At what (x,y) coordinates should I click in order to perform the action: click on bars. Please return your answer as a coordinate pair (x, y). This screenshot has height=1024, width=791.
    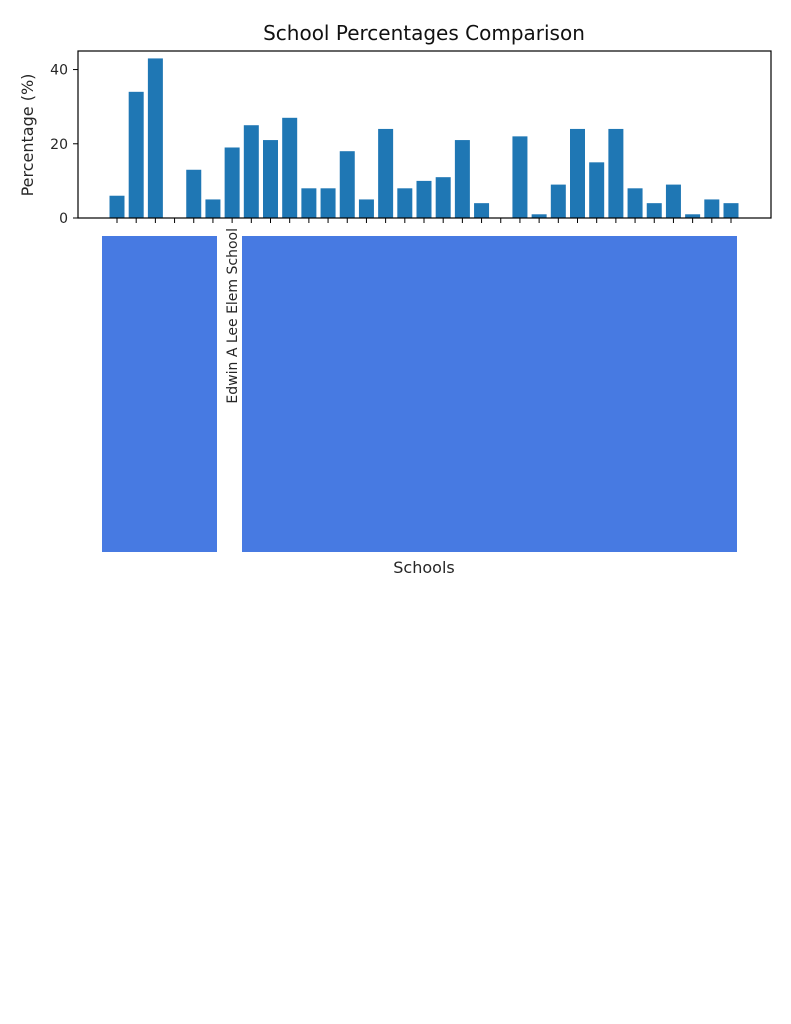
    Looking at the image, I should click on (424, 138).